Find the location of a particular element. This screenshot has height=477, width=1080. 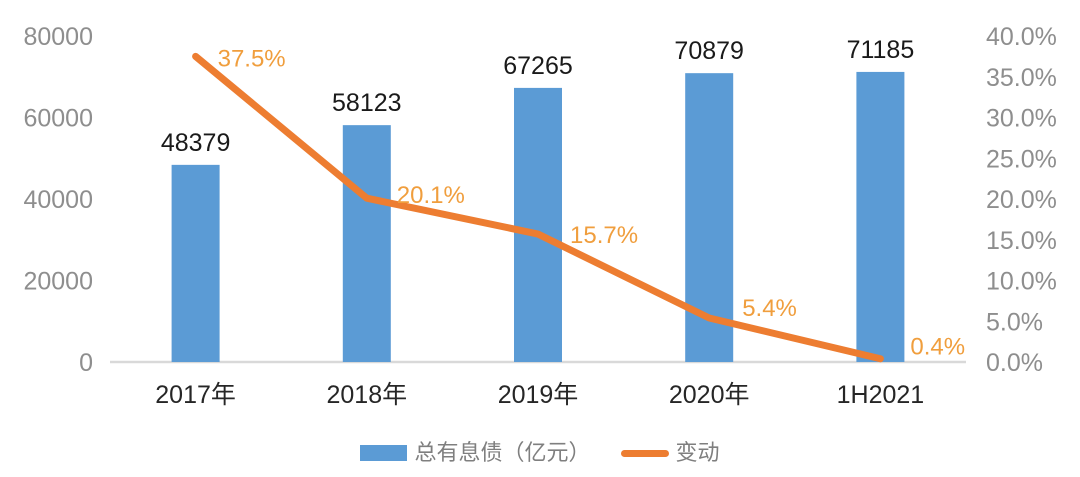

right-axis-tick-label: 25.0% is located at coordinates (1021, 159).